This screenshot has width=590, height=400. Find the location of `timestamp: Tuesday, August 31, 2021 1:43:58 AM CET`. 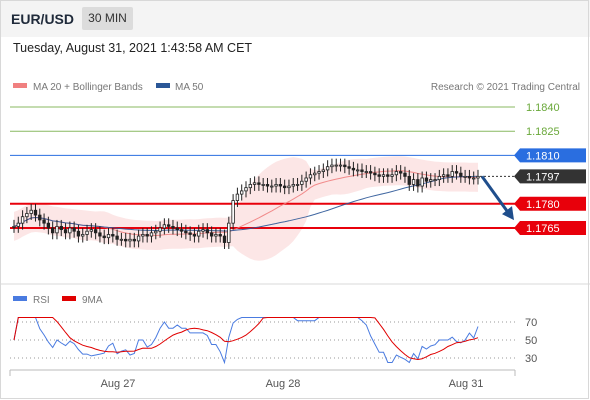

timestamp: Tuesday, August 31, 2021 1:43:58 AM CET is located at coordinates (133, 48).